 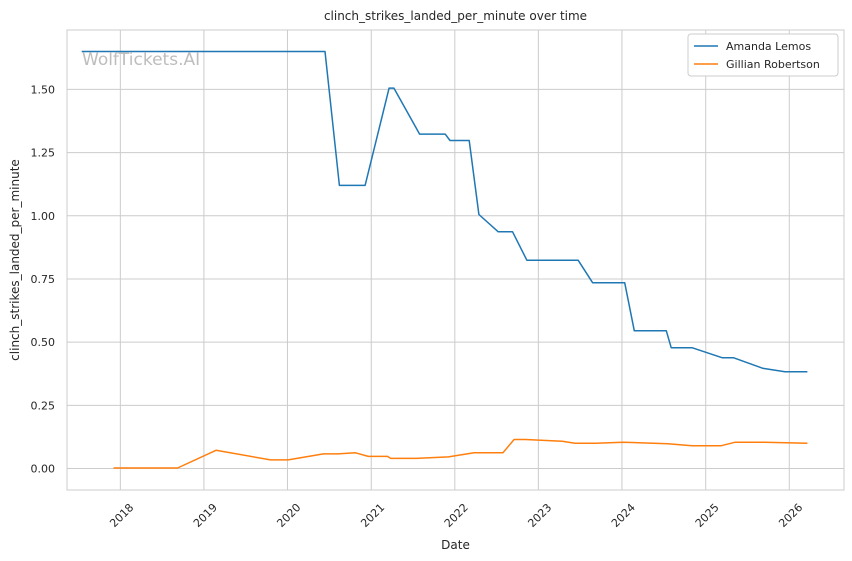 What do you see at coordinates (43, 153) in the screenshot?
I see `y-tick-label: 1.25` at bounding box center [43, 153].